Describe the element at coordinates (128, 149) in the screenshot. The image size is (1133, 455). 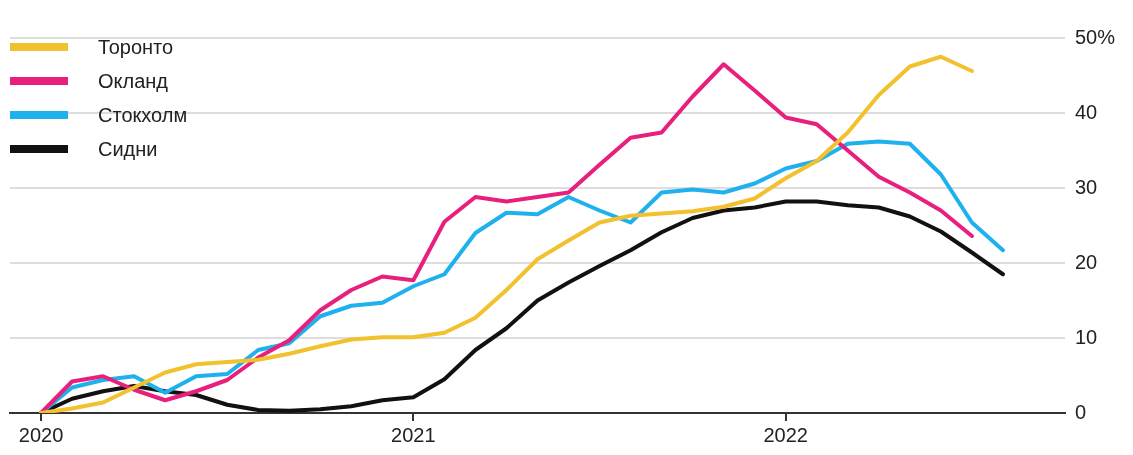
I see `legend-label: Сидни` at that location.